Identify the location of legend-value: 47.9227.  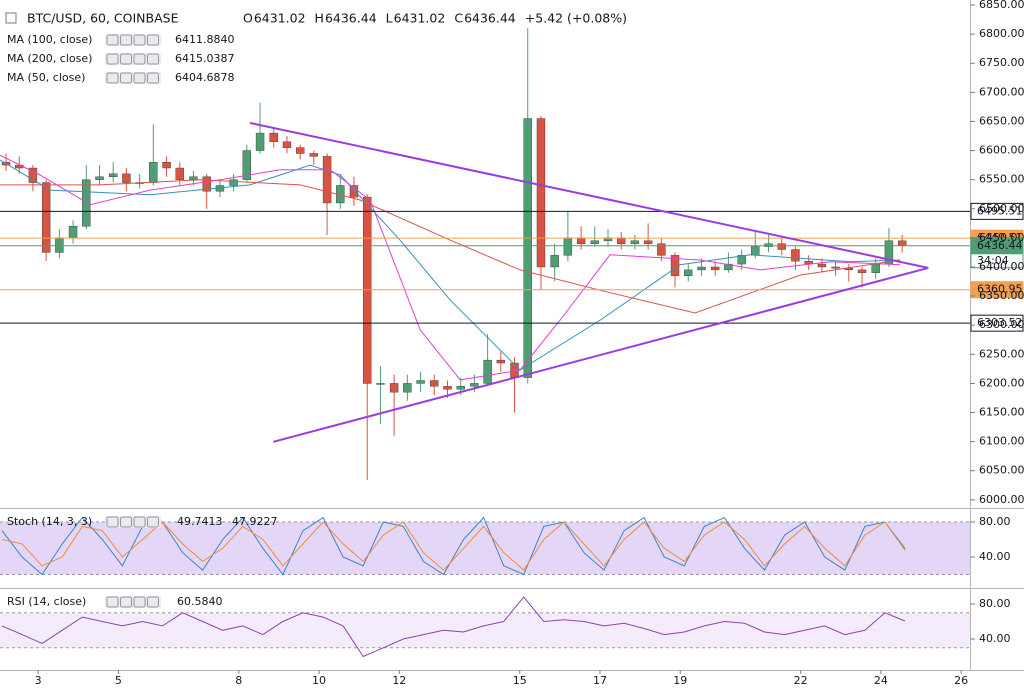
(255, 521).